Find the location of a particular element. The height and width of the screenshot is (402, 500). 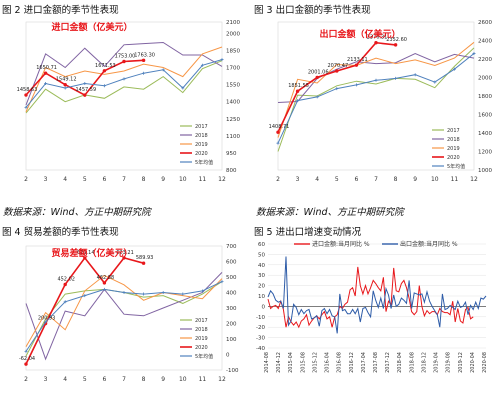

balance-x-tick-label: 2 is located at coordinates (26, 379).